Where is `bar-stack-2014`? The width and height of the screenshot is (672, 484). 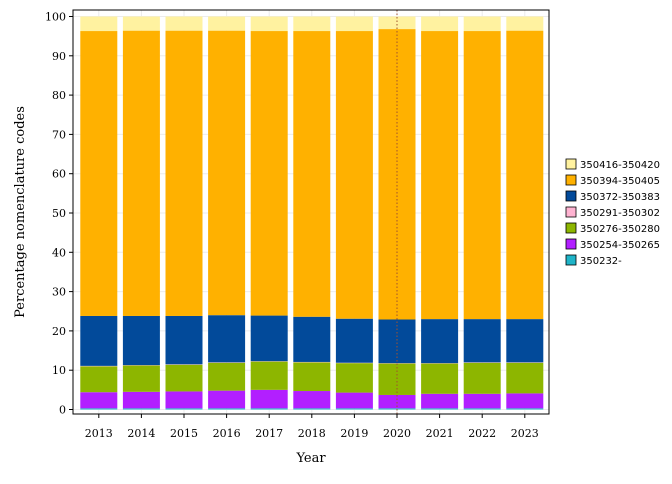
bar-stack-2014 is located at coordinates (141, 213).